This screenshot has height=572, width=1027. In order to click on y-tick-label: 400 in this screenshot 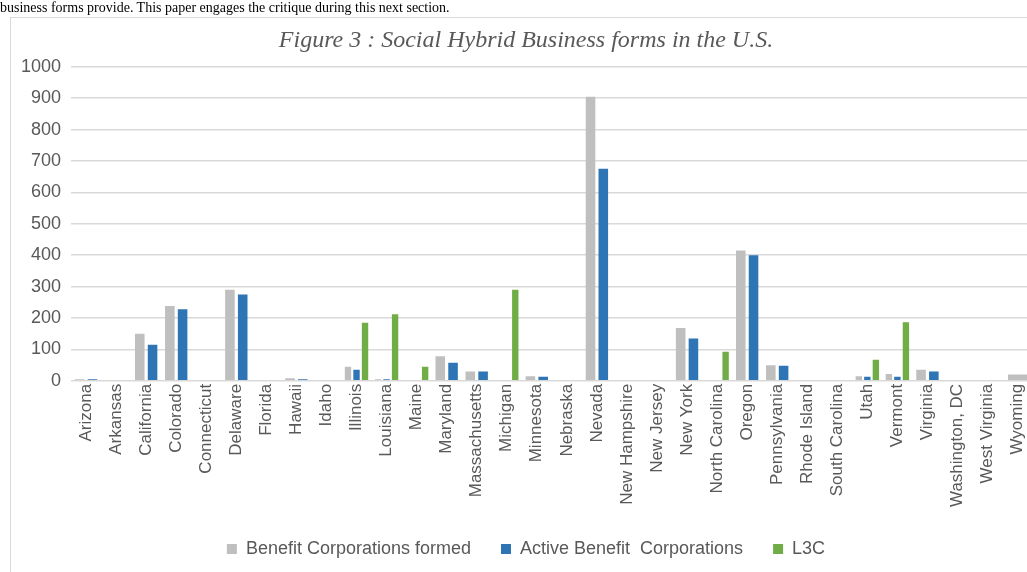, I will do `click(46, 254)`.